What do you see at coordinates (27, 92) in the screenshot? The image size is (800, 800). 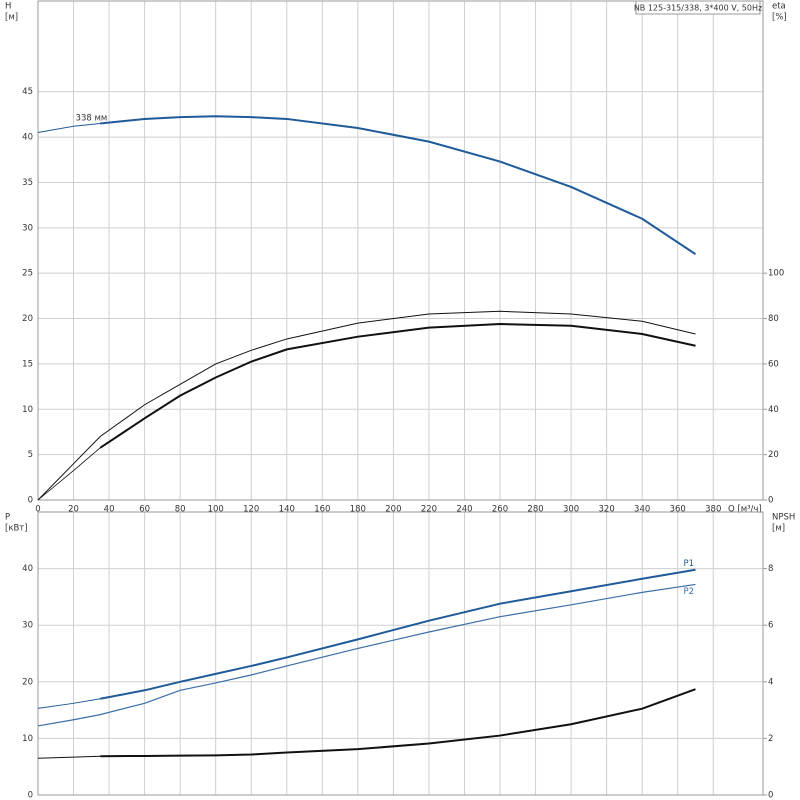 I see `y-tick-label: 45` at bounding box center [27, 92].